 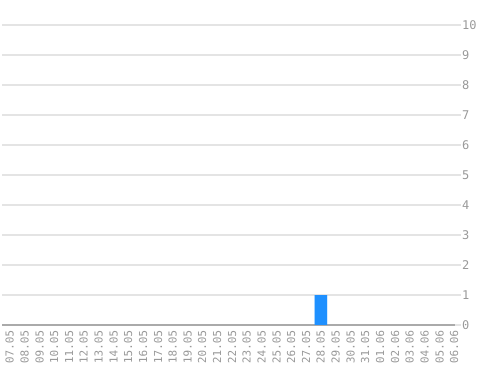 What do you see at coordinates (466, 325) in the screenshot?
I see `y-tick-label: 0` at bounding box center [466, 325].